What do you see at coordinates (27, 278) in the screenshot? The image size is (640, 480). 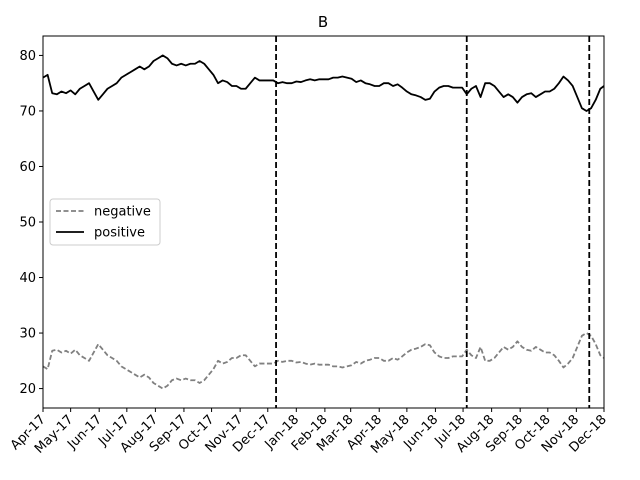 I see `y-tick-label: 40` at bounding box center [27, 278].